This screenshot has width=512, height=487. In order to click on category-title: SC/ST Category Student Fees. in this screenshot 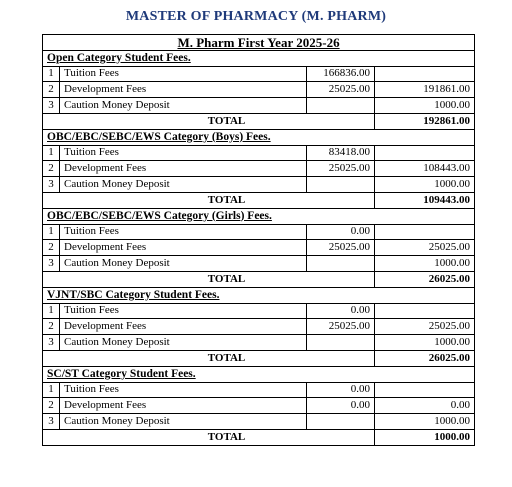, I will do `click(258, 374)`.